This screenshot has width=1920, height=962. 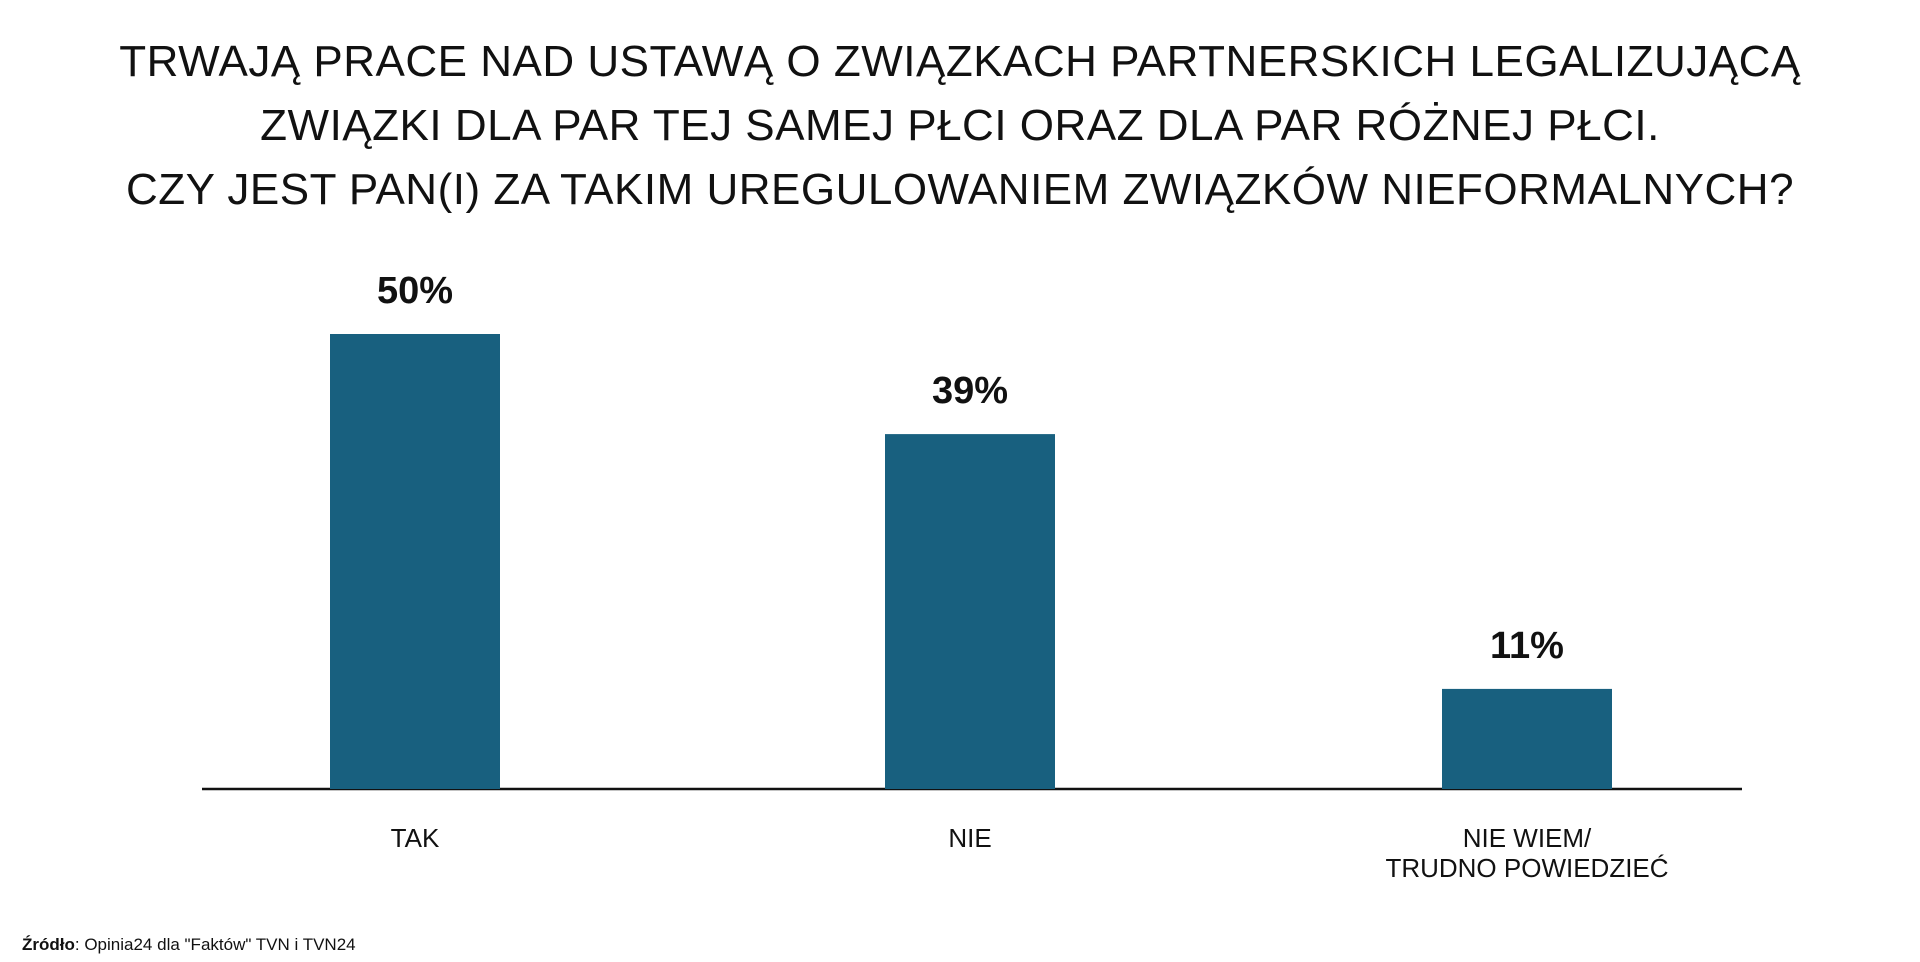 What do you see at coordinates (415, 291) in the screenshot?
I see `value-label: 50%` at bounding box center [415, 291].